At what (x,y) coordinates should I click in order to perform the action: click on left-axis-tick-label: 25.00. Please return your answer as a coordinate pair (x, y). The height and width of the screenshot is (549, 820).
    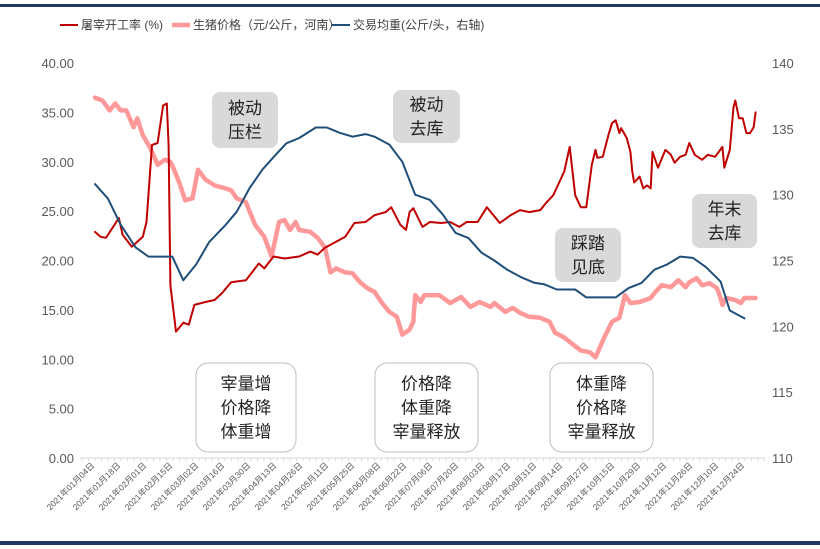
    Looking at the image, I should click on (57, 211).